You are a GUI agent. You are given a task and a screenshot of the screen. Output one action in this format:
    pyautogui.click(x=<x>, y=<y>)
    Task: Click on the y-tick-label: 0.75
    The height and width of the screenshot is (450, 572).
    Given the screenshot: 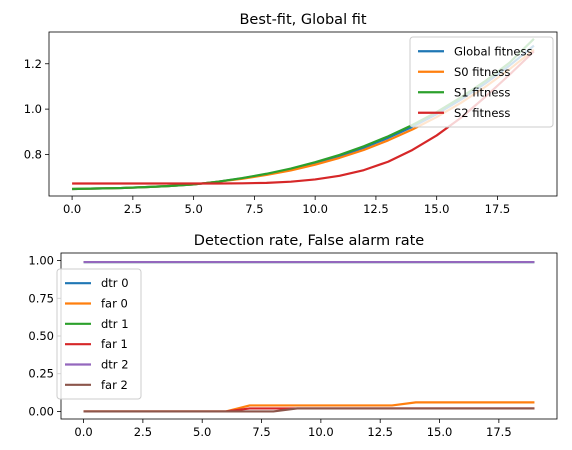 What is the action you would take?
    pyautogui.click(x=41, y=298)
    